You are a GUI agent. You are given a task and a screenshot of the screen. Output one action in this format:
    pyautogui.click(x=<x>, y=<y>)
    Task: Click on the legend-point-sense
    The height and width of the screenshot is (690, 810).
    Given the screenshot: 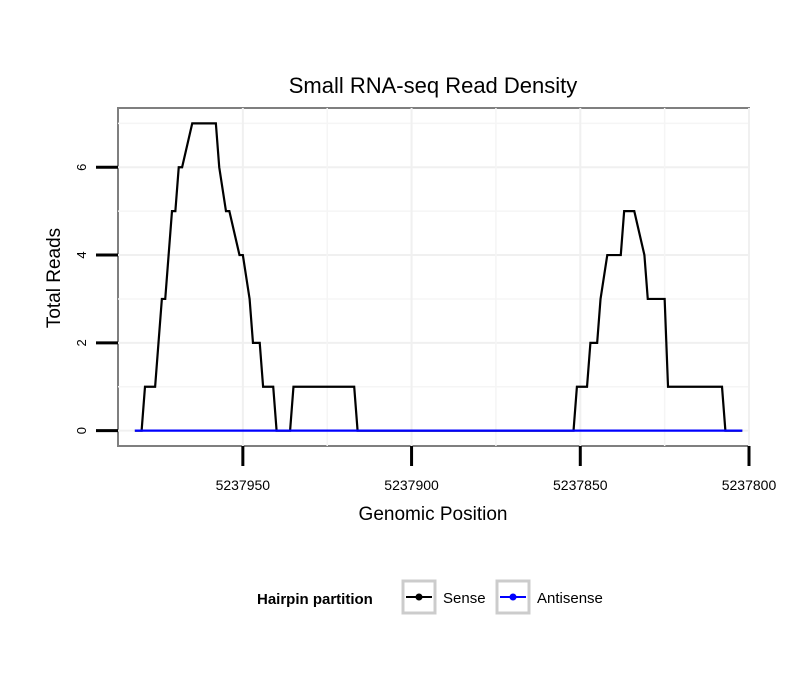 What is the action you would take?
    pyautogui.click(x=419, y=597)
    